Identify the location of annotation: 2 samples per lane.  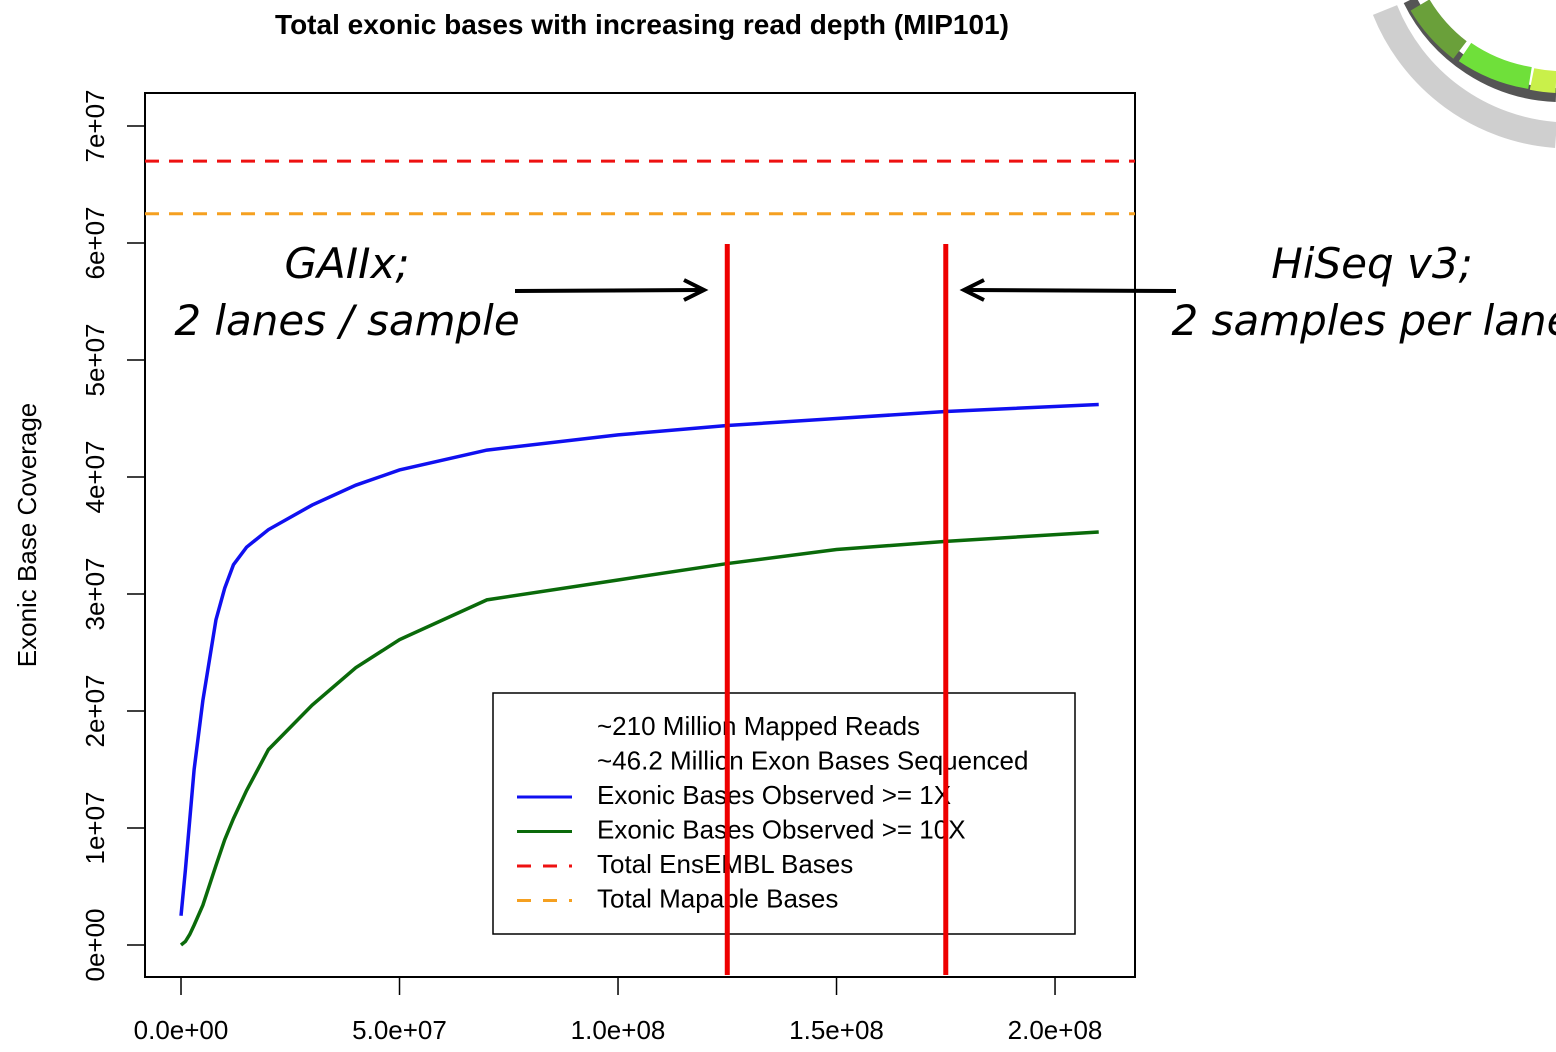
(1364, 320).